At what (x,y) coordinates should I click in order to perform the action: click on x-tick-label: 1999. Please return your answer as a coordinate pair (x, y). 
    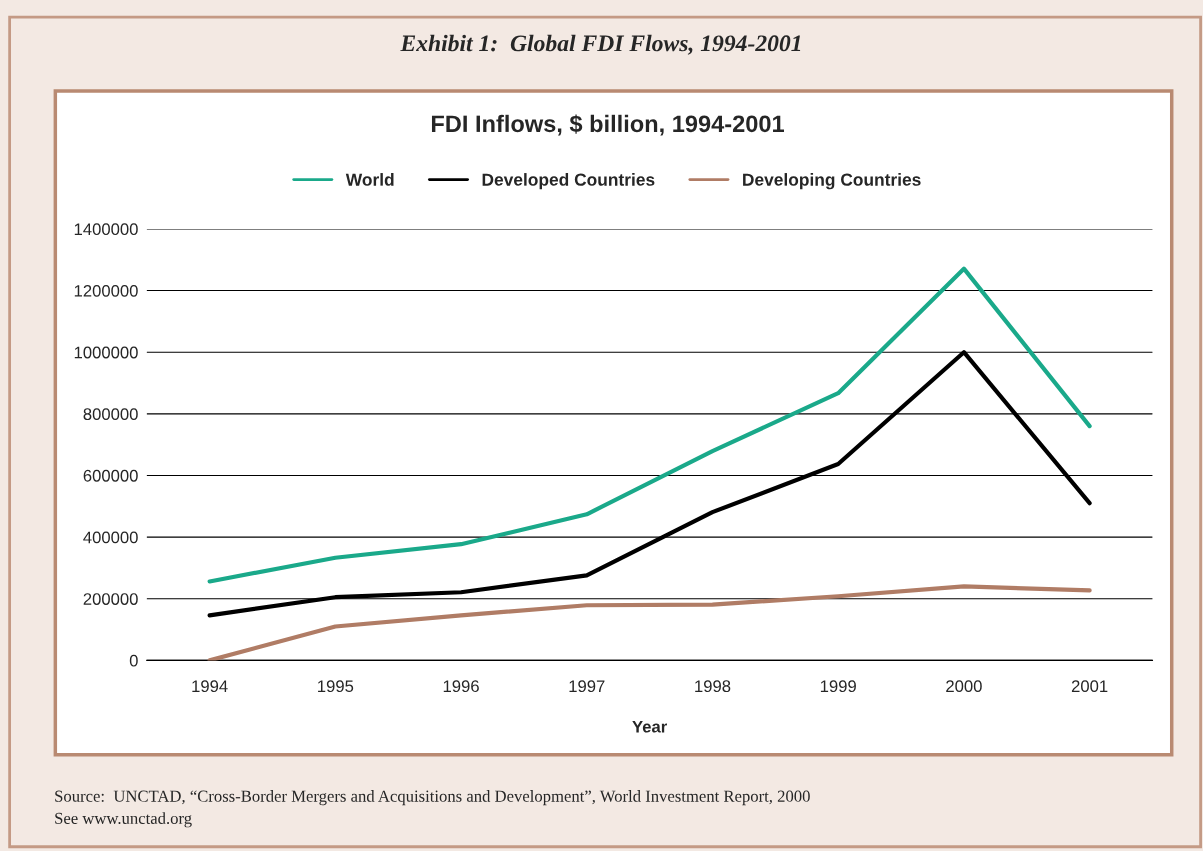
    Looking at the image, I should click on (838, 686).